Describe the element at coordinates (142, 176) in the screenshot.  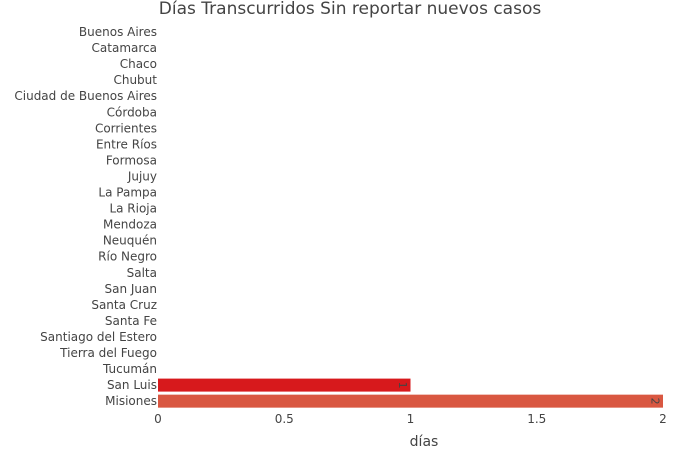
I see `category-label-jujuy: Jujuy` at that location.